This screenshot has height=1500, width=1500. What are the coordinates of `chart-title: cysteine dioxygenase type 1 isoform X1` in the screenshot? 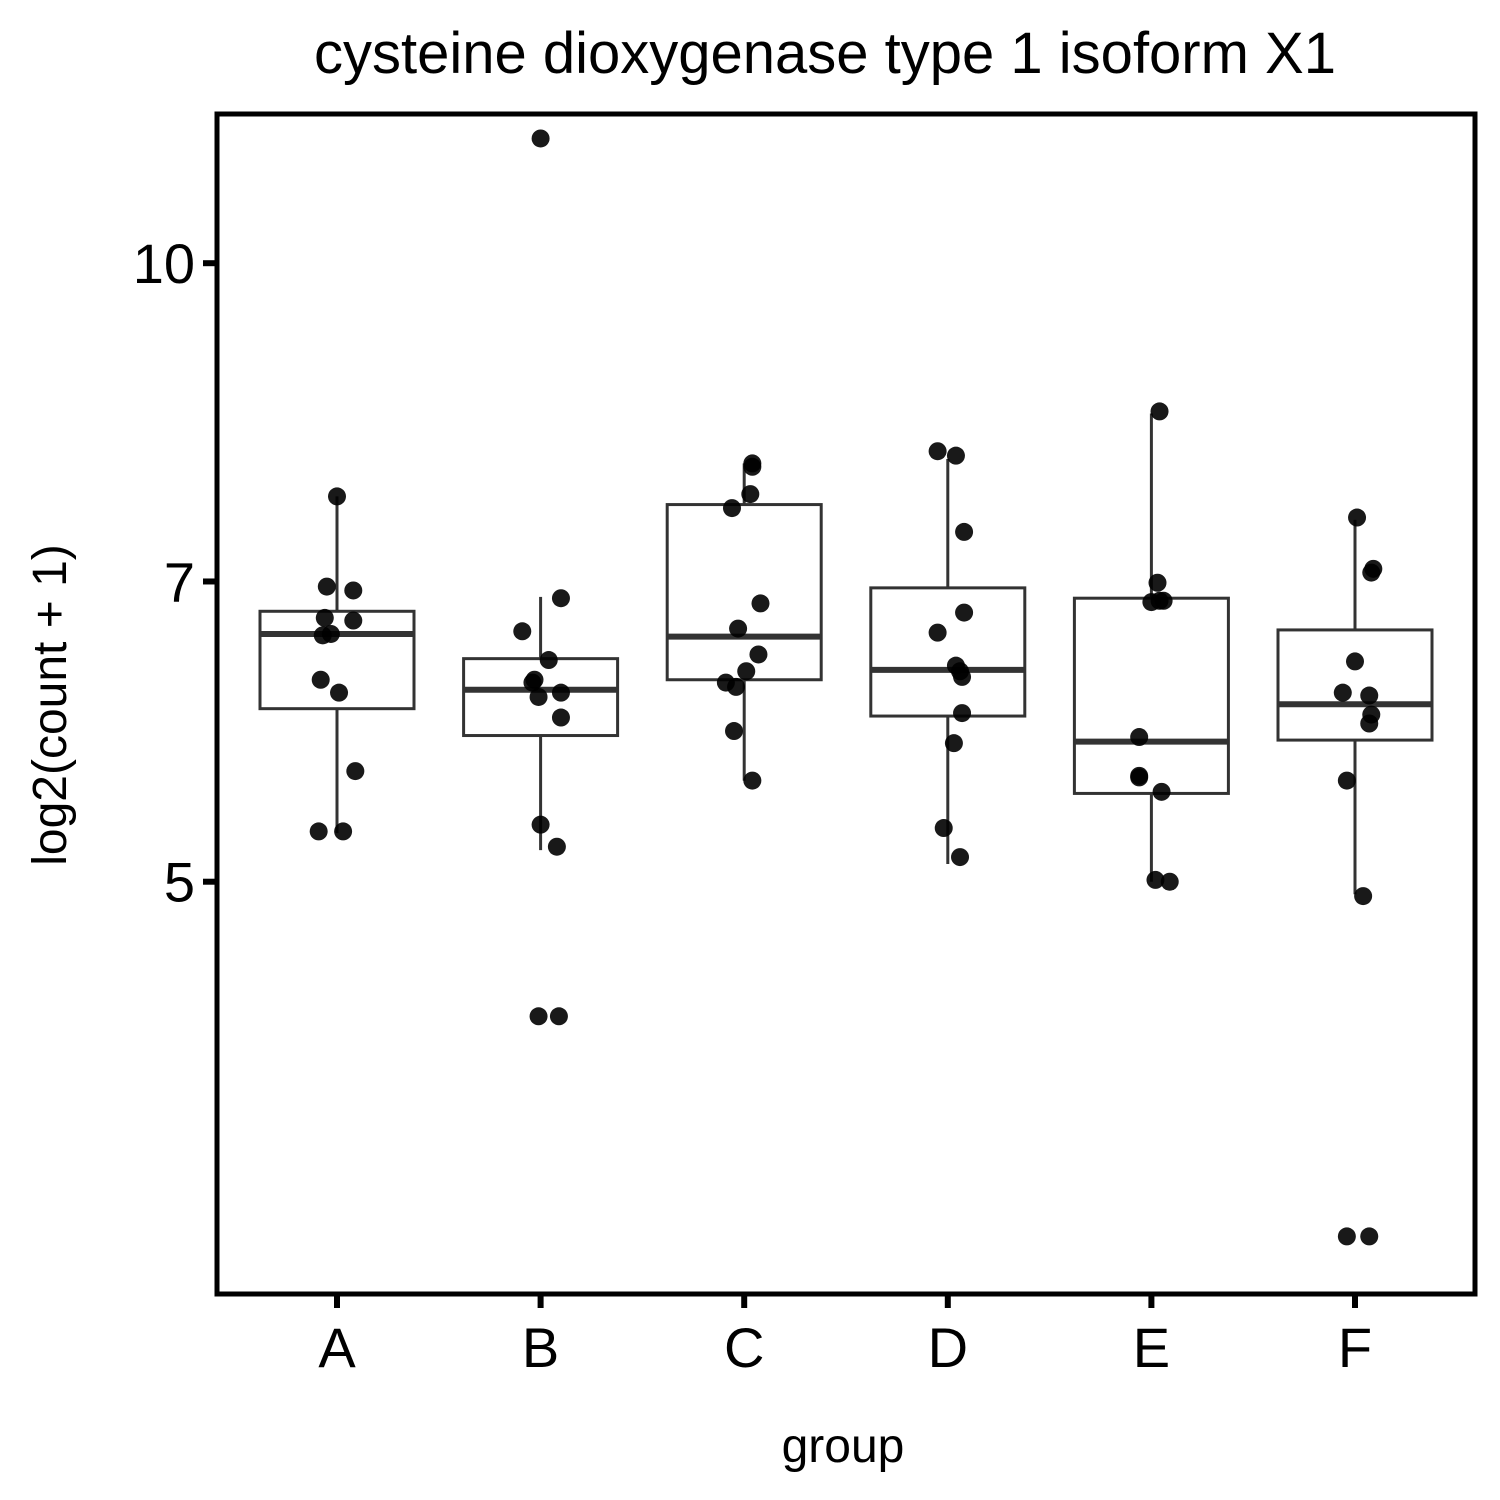 It's located at (825, 53).